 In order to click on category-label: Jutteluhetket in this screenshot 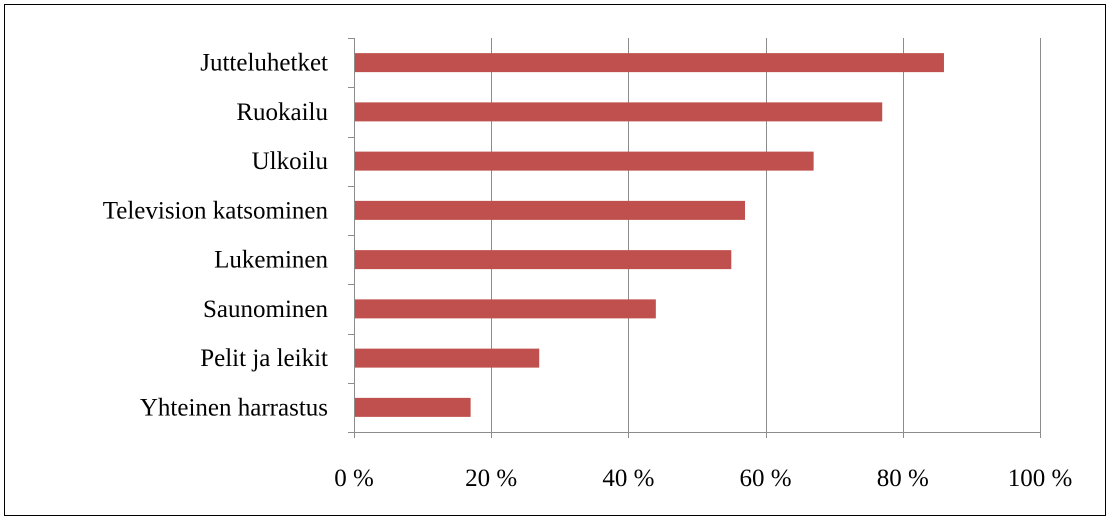, I will do `click(264, 63)`.